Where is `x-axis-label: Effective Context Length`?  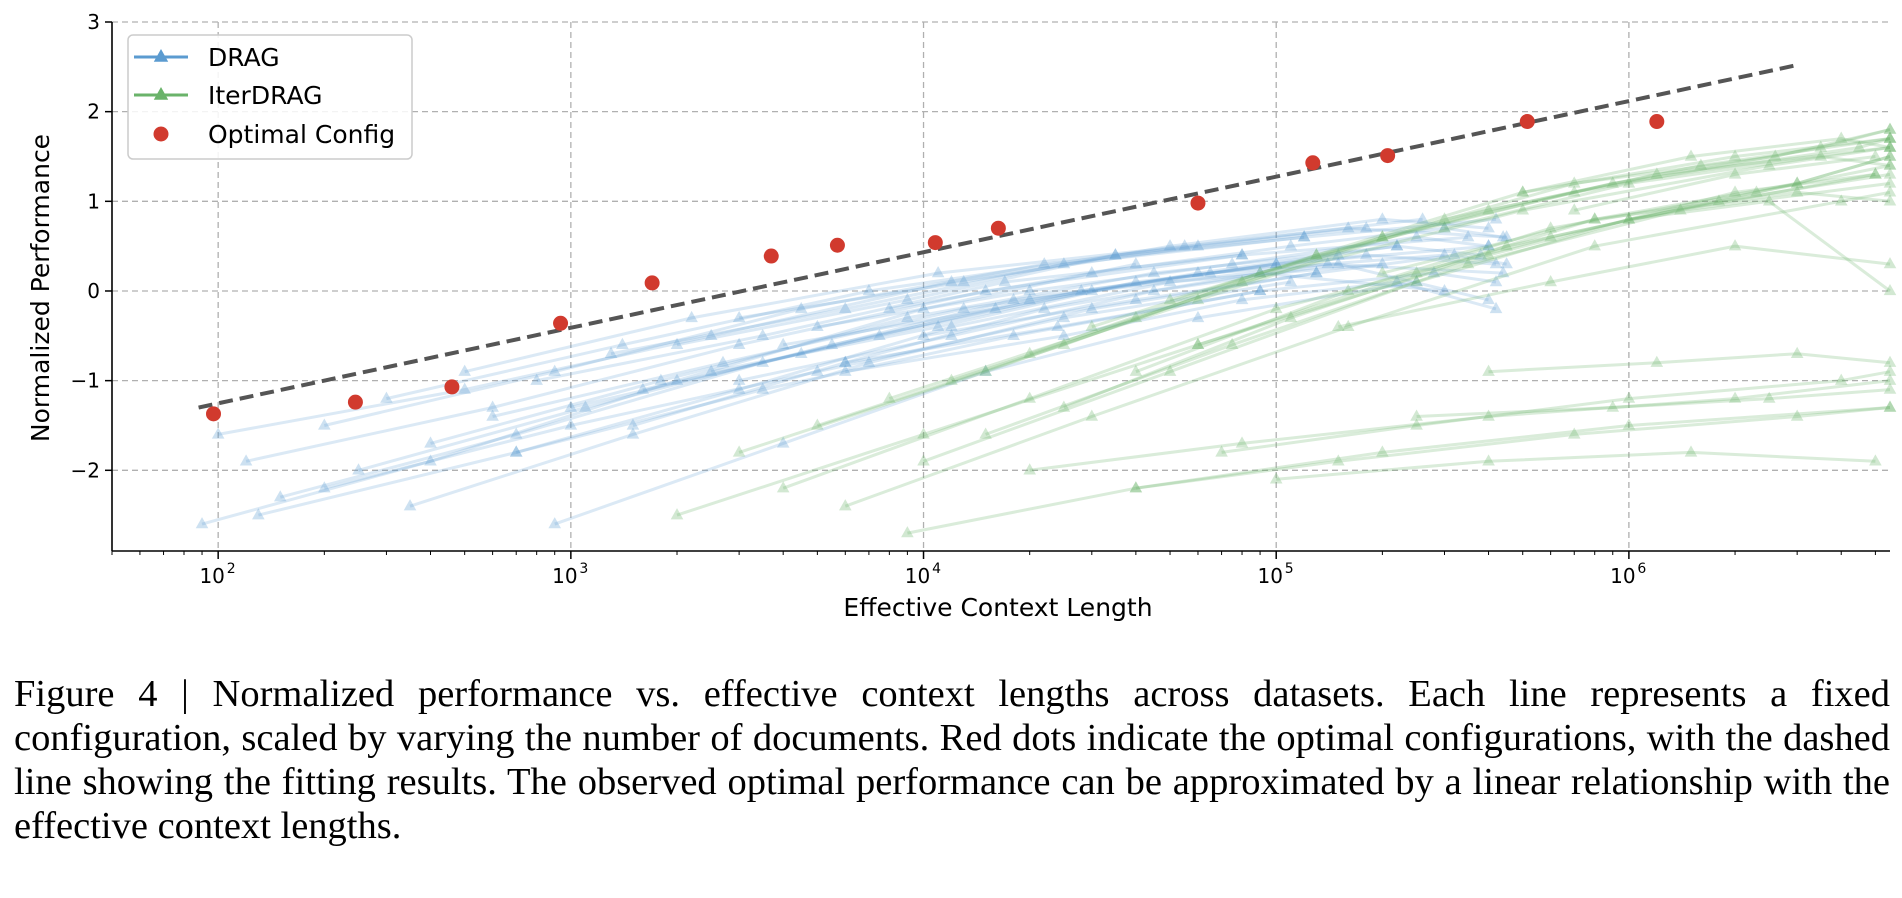
x-axis-label: Effective Context Length is located at coordinates (997, 607).